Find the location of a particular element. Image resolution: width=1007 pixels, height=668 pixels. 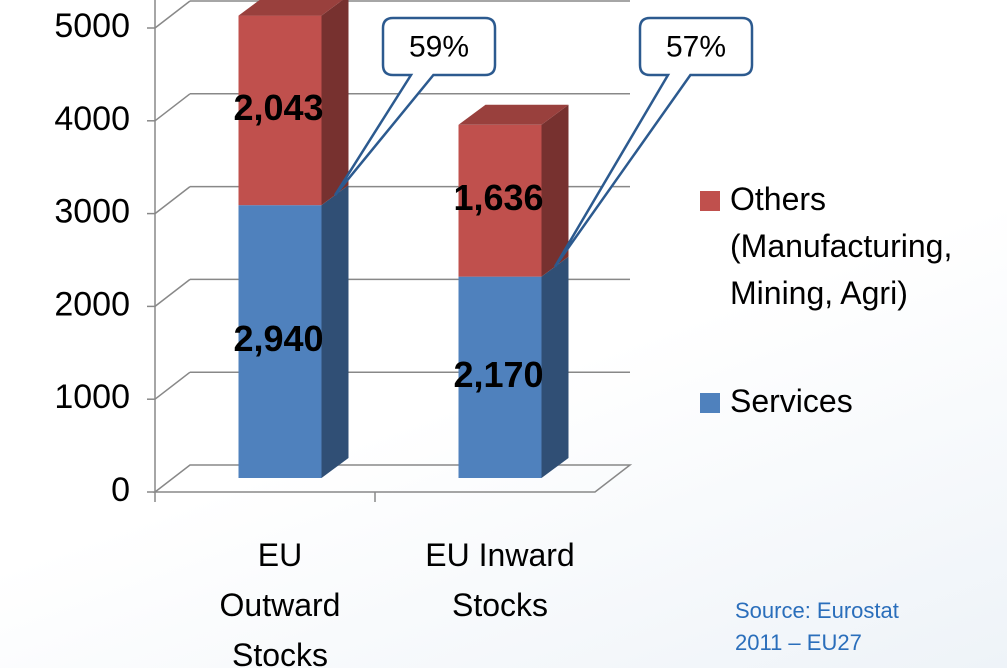

annotation: 57% is located at coordinates (696, 46).